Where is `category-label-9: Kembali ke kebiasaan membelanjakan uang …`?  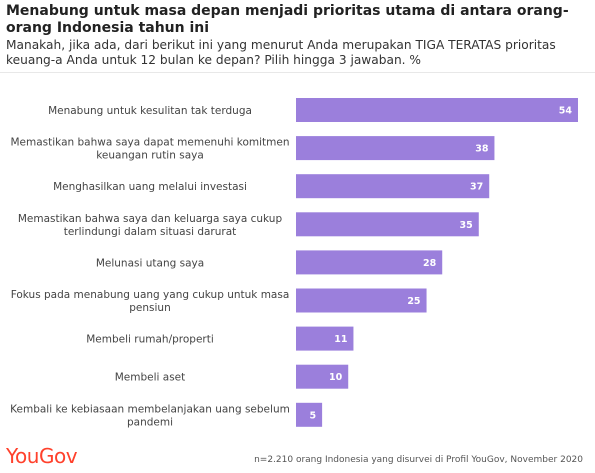
category-label-9: Kembali ke kebiasaan membelanjakan uang … is located at coordinates (150, 415).